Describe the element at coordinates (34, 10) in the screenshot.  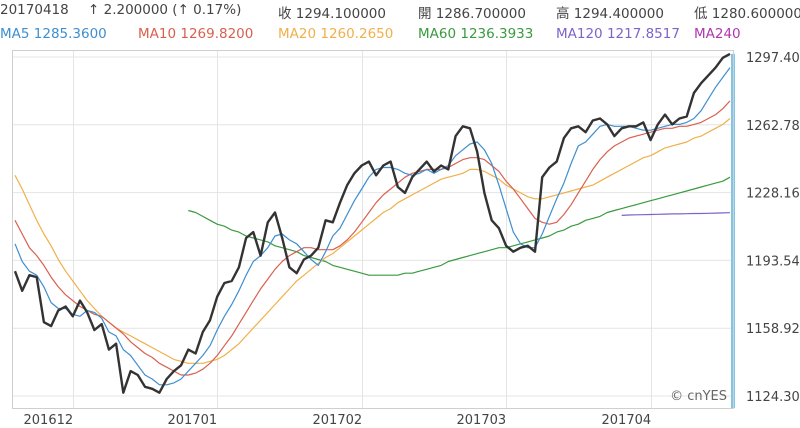
I see `quote-date: 20170418` at that location.